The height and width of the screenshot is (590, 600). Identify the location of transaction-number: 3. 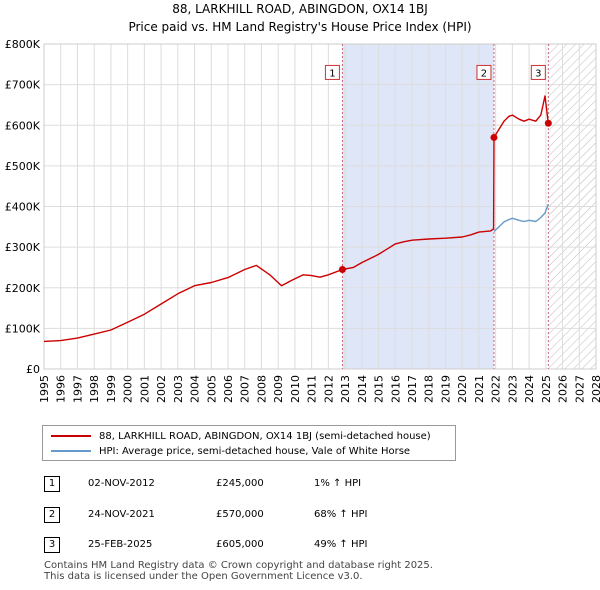
(52, 545).